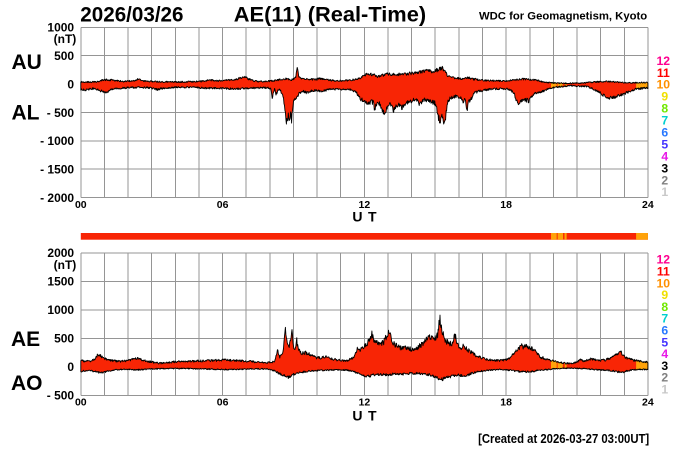 Image resolution: width=700 pixels, height=450 pixels. What do you see at coordinates (563, 16) in the screenshot?
I see `svg-text: WDC for Geomagnetism, Kyoto` at bounding box center [563, 16].